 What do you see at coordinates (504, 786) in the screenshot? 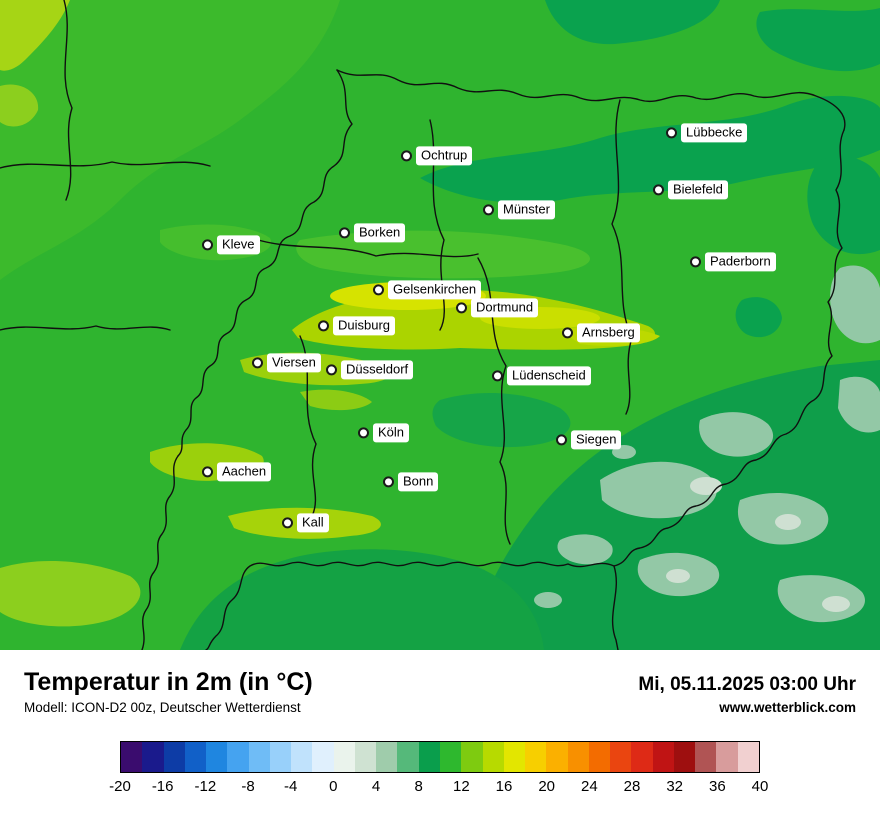
I see `colorbar-tick-label: 16` at bounding box center [504, 786].